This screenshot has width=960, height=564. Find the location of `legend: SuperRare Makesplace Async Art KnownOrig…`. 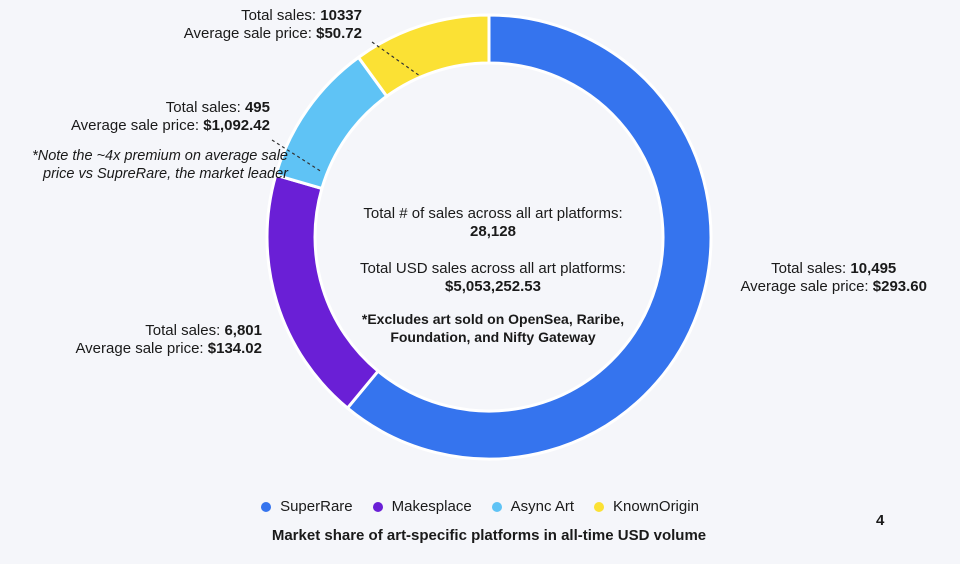

legend: SuperRare Makesplace Async Art KnownOrig… is located at coordinates (480, 506).